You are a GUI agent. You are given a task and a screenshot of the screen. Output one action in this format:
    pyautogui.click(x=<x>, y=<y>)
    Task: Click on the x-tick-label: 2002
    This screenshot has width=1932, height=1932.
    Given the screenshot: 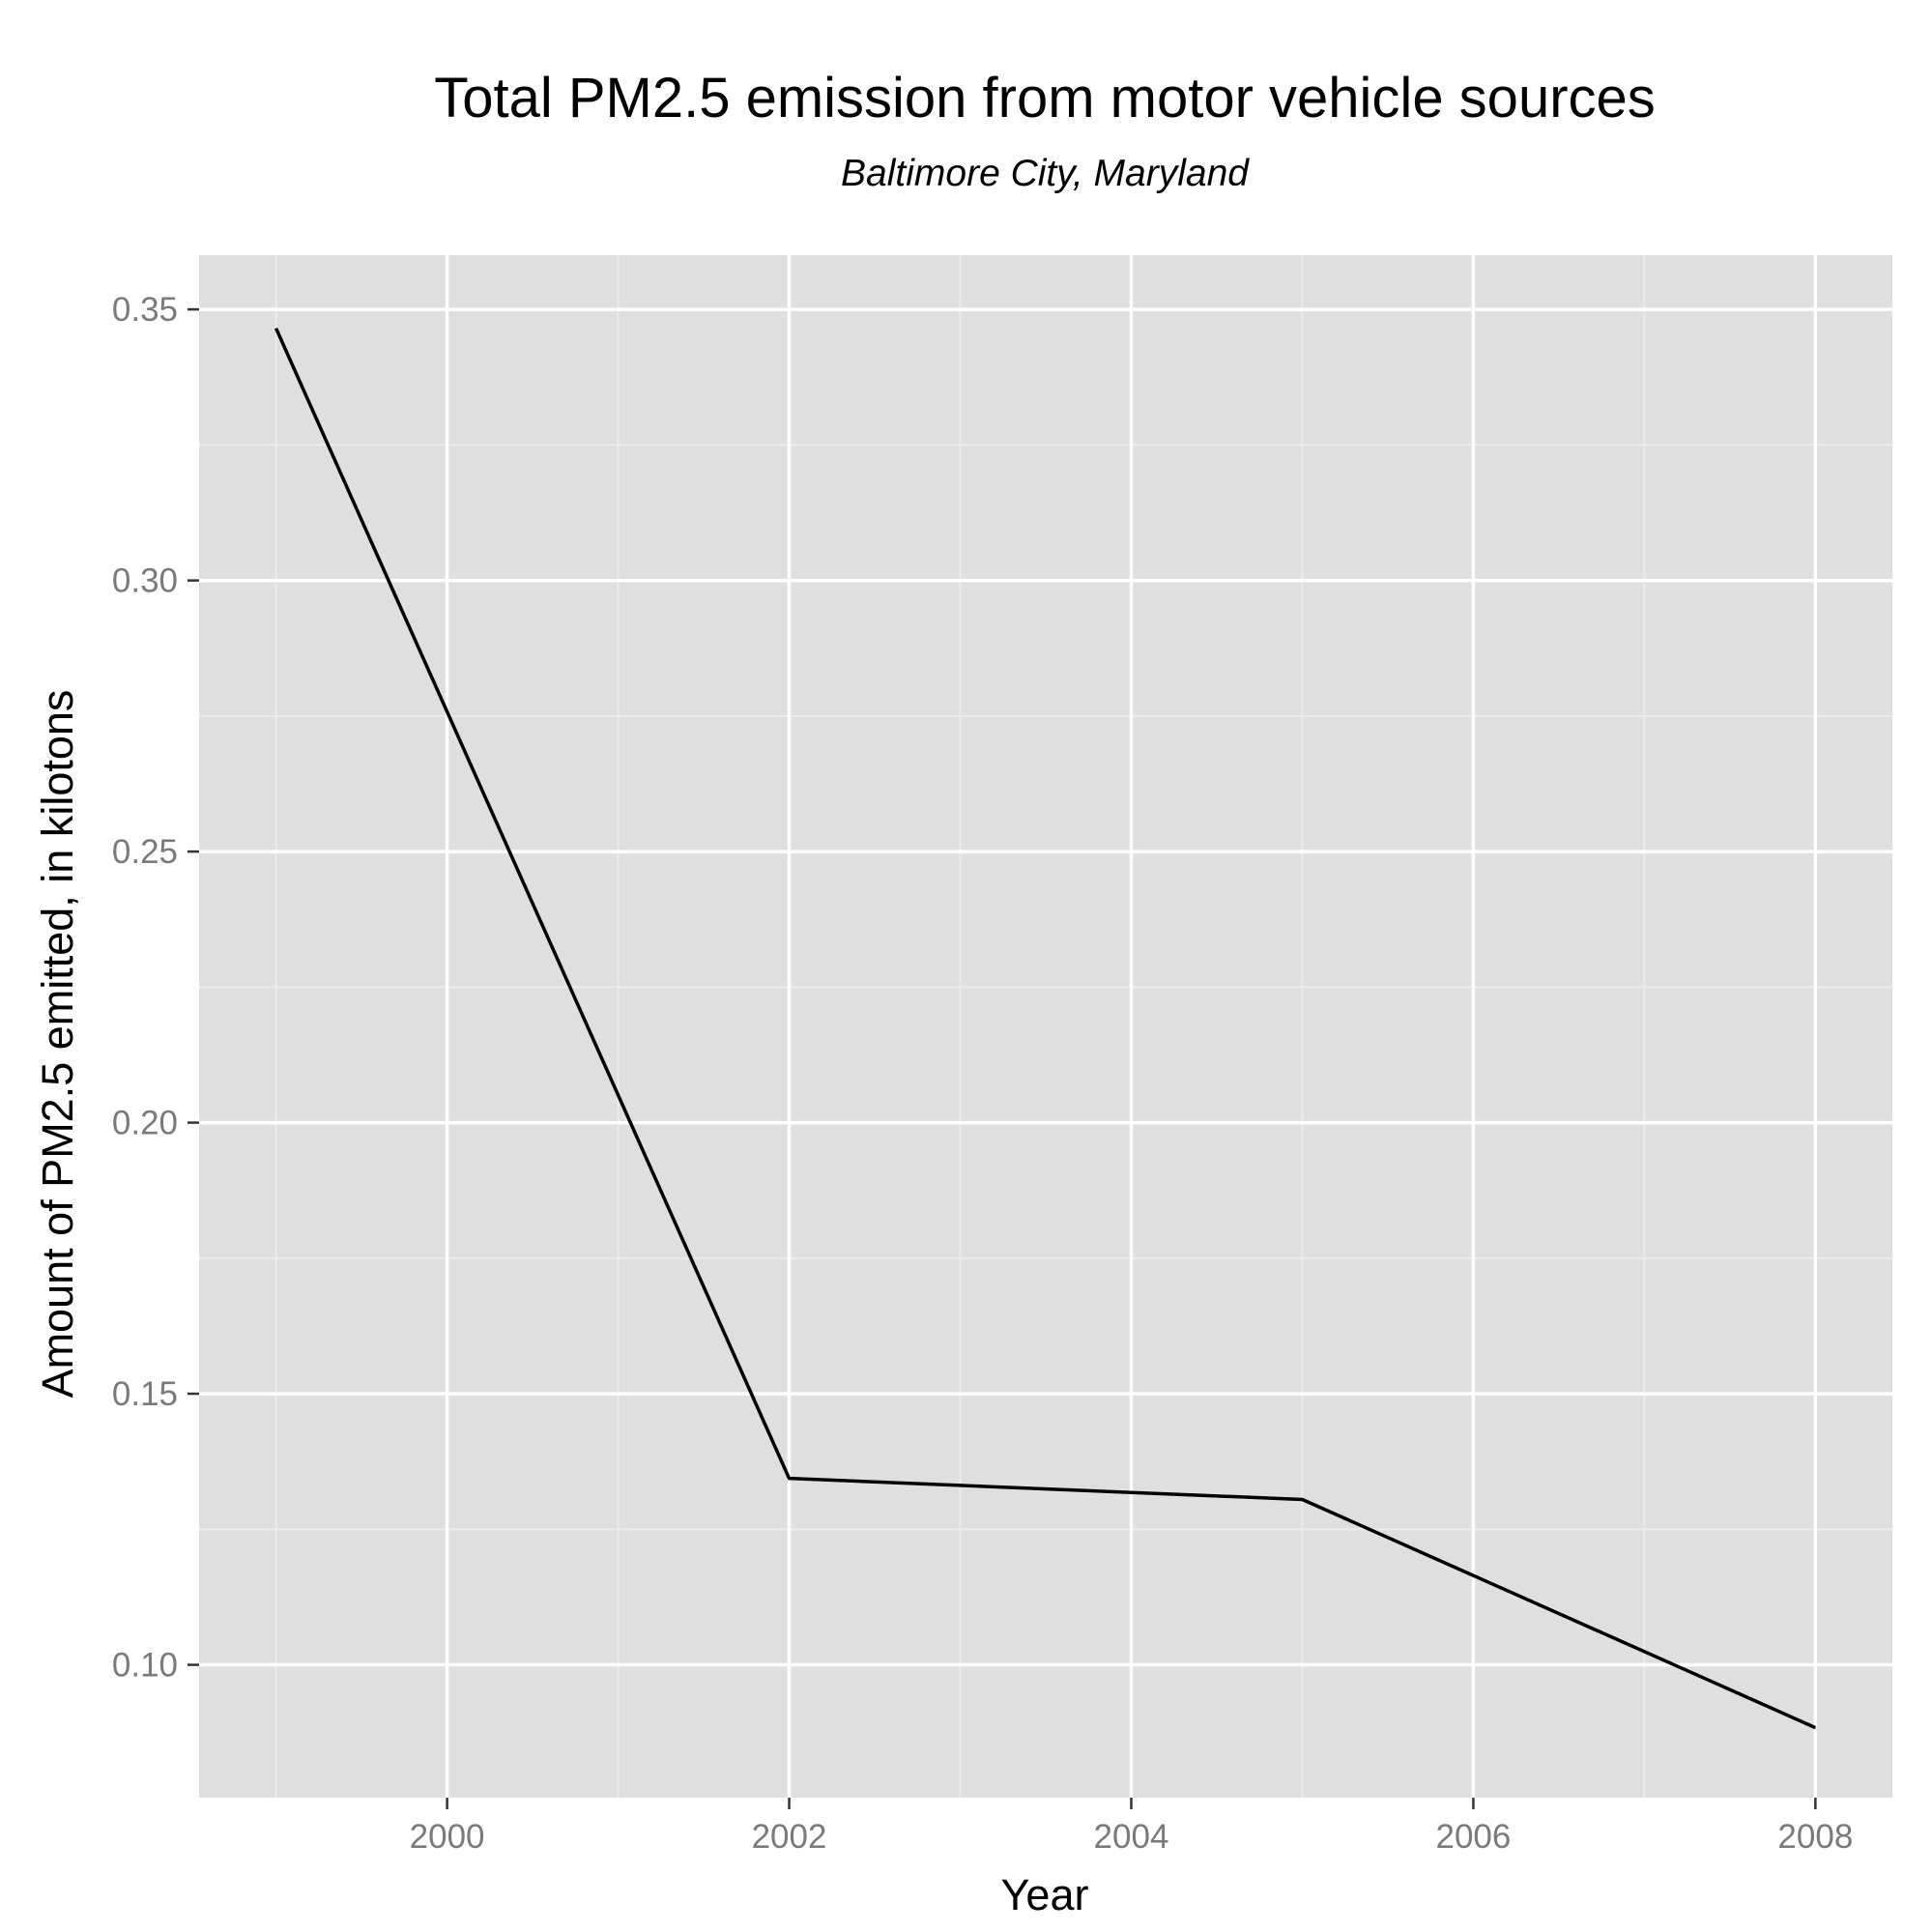 What is the action you would take?
    pyautogui.click(x=789, y=1837)
    